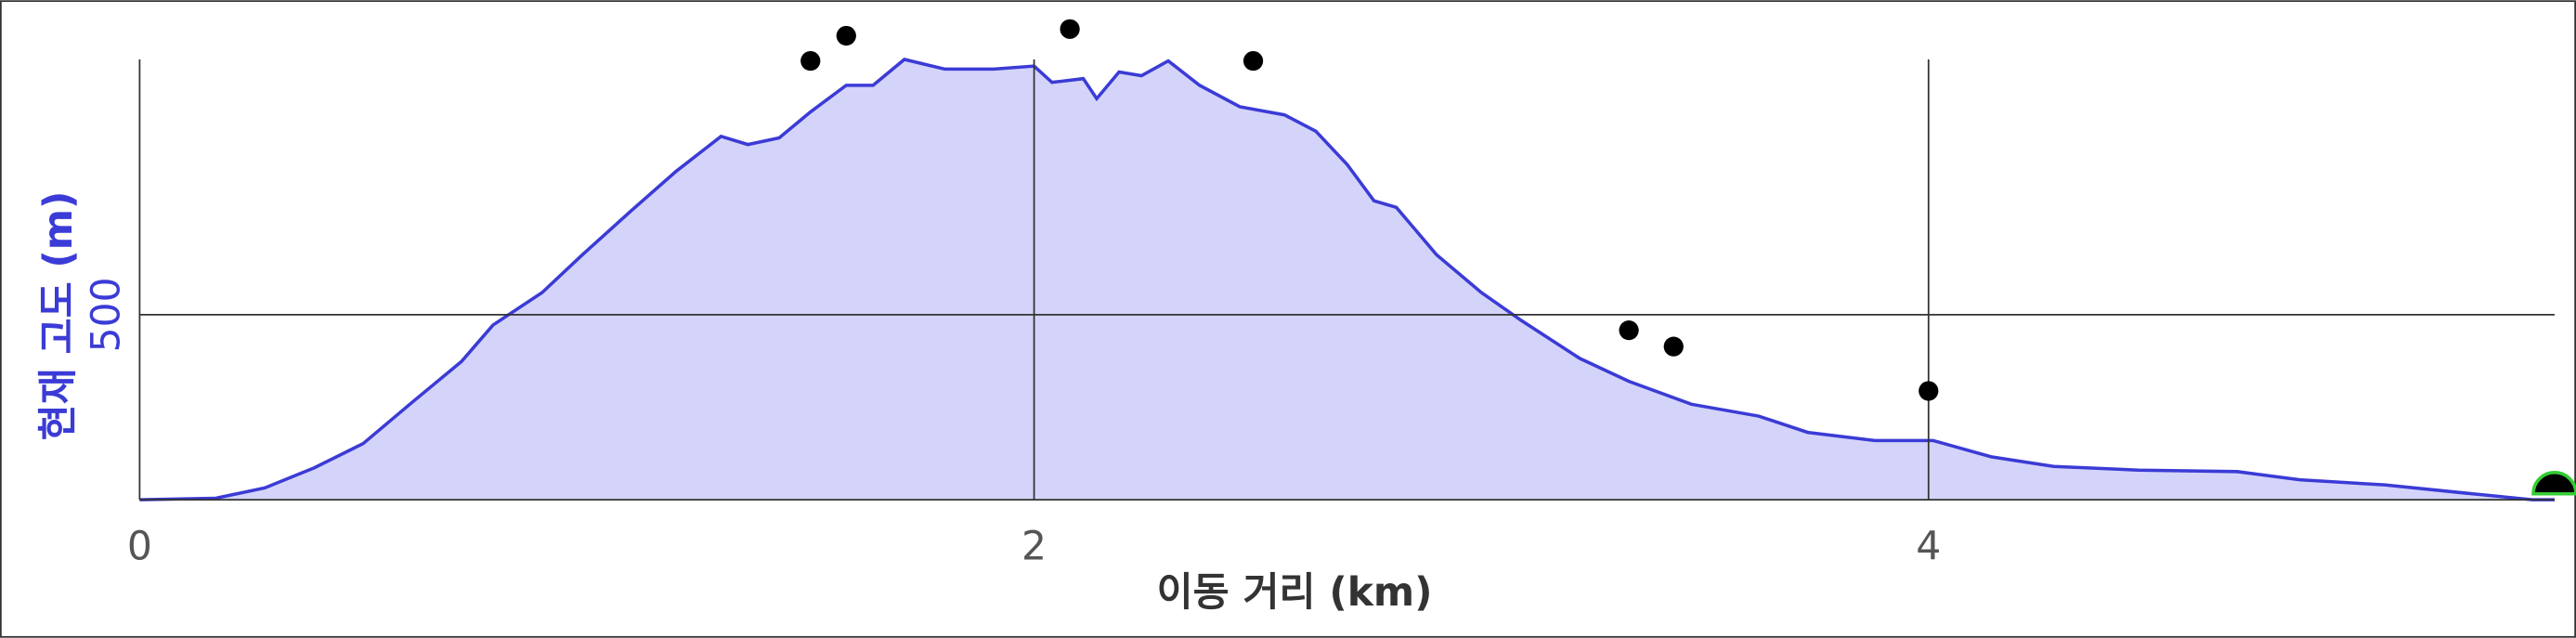  Describe the element at coordinates (106, 314) in the screenshot. I see `y-tick-label: 500` at that location.